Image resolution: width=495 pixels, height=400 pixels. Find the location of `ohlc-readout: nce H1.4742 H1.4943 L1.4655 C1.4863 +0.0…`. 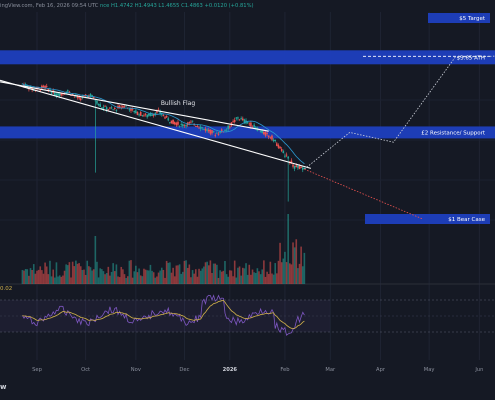

ohlc-readout: nce H1.4742 H1.4943 L1.4655 C1.4863 +0.0… is located at coordinates (177, 6).